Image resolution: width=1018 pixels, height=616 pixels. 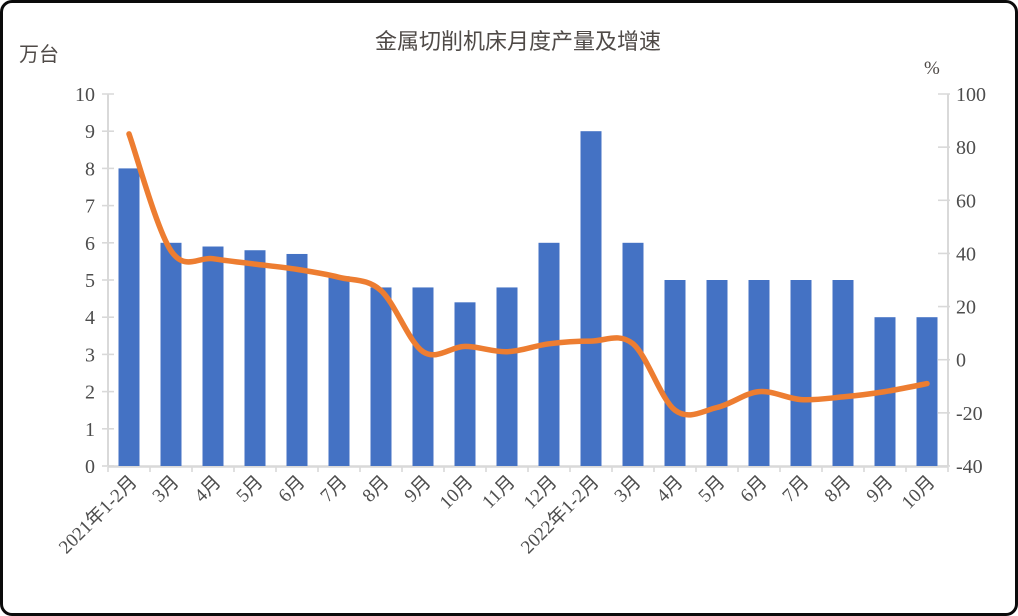 I want to click on right-axis: 100 80 60 40 20 0 -20 -40, so click(x=962, y=281).